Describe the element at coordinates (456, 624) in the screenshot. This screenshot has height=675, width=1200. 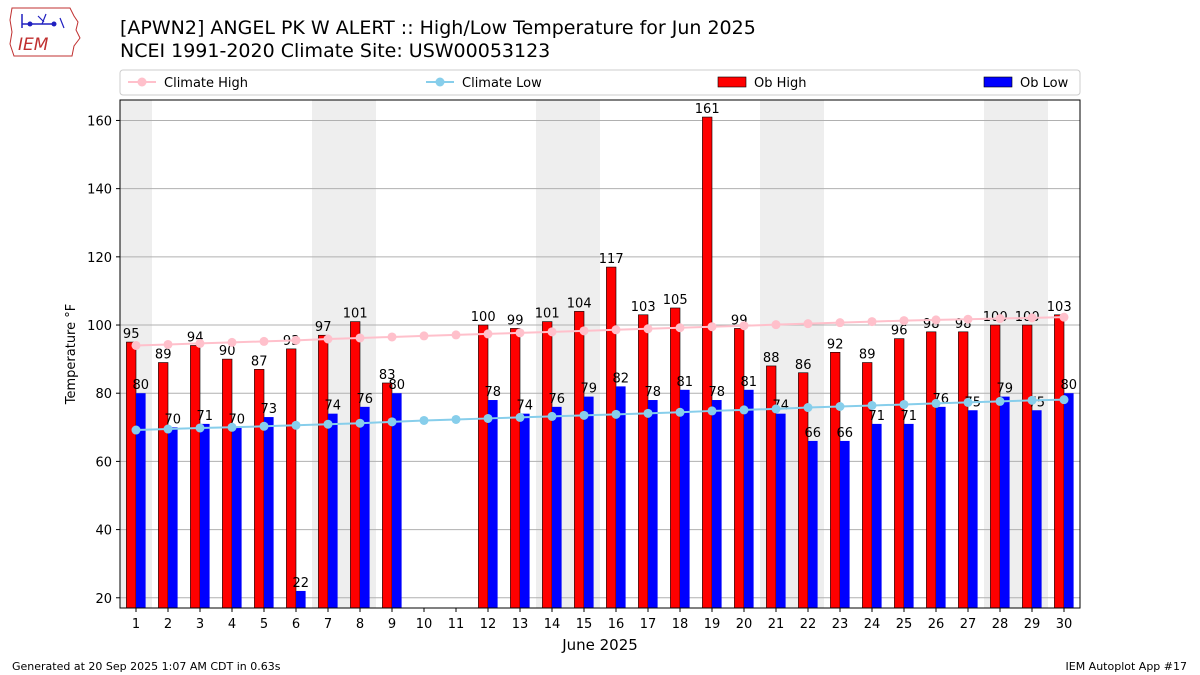
I see `x-tick-label: 11` at that location.